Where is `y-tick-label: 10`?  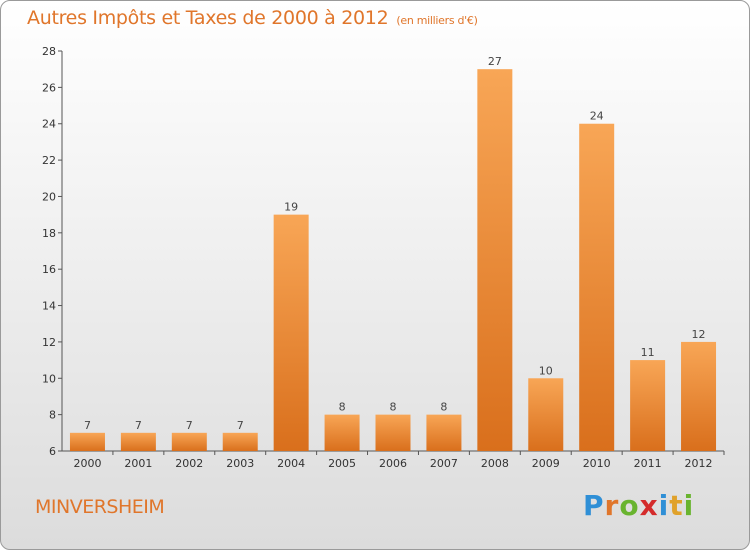 y-tick-label: 10 is located at coordinates (49, 378).